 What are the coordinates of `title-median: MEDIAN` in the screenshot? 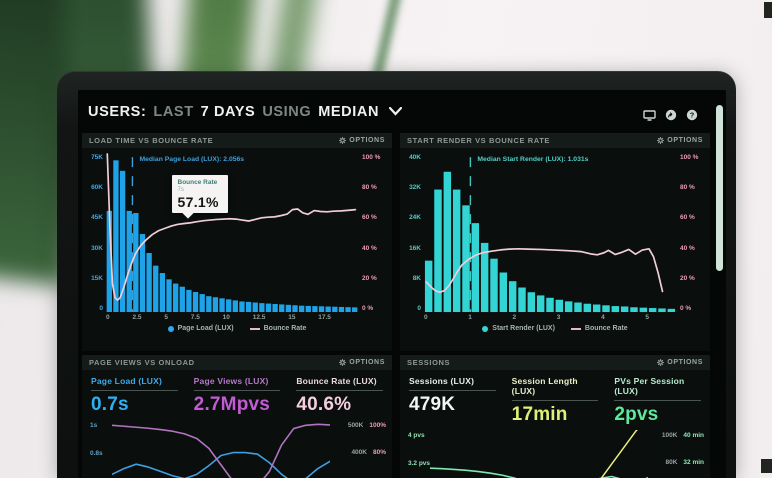 It's located at (349, 112).